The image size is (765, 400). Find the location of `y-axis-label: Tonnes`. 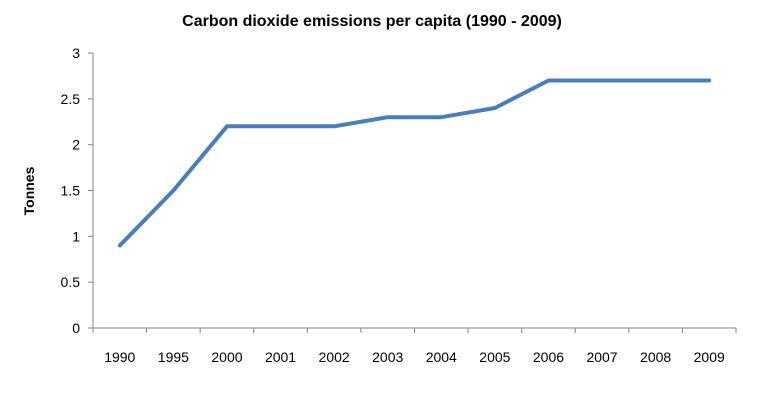

y-axis-label: Tonnes is located at coordinates (29, 190).